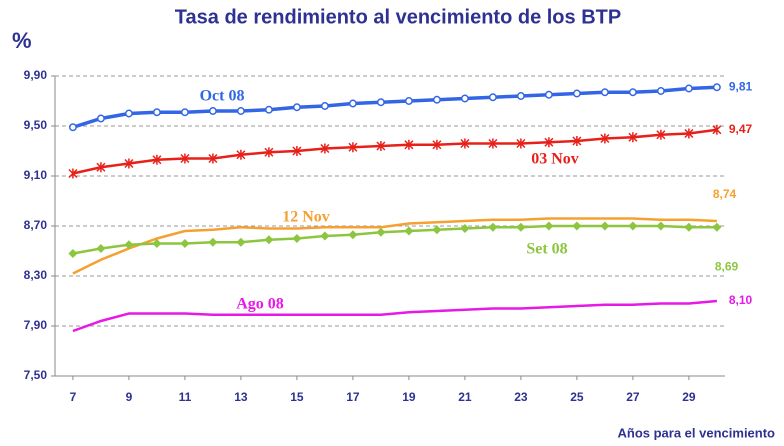 Image resolution: width=784 pixels, height=446 pixels. Describe the element at coordinates (185, 397) in the screenshot. I see `x-tick-label: 11` at that location.